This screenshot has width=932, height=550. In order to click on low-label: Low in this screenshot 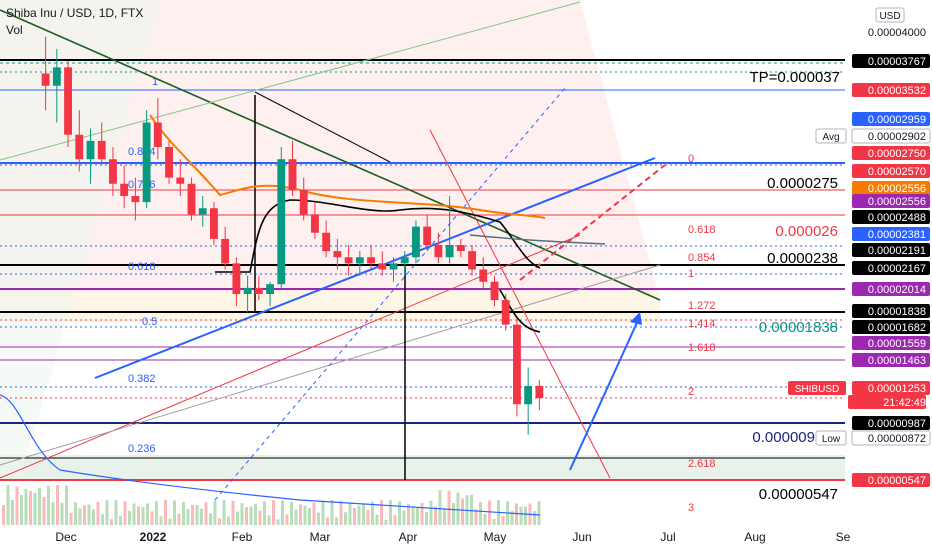, I will do `click(831, 439)`.